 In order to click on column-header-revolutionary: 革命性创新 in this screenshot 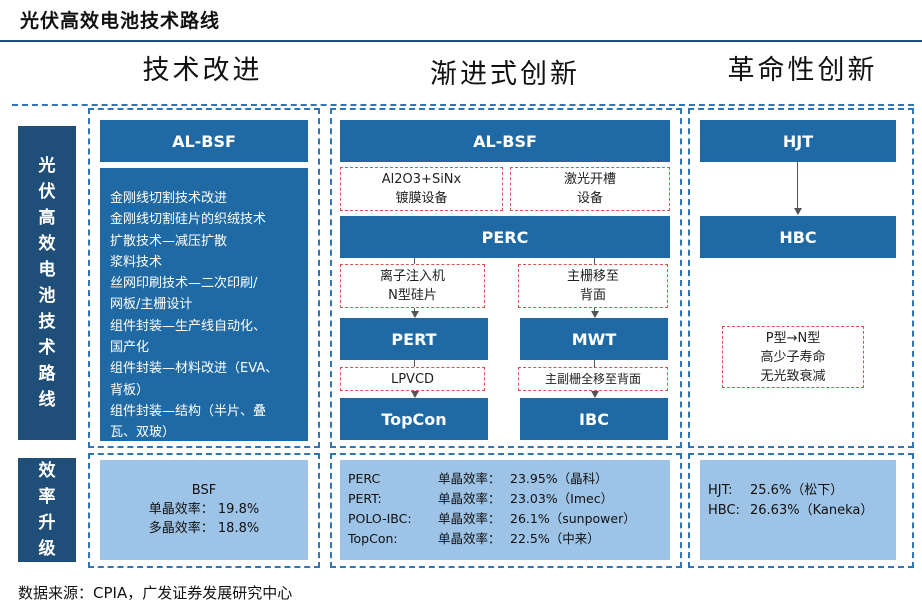, I will do `click(802, 70)`.